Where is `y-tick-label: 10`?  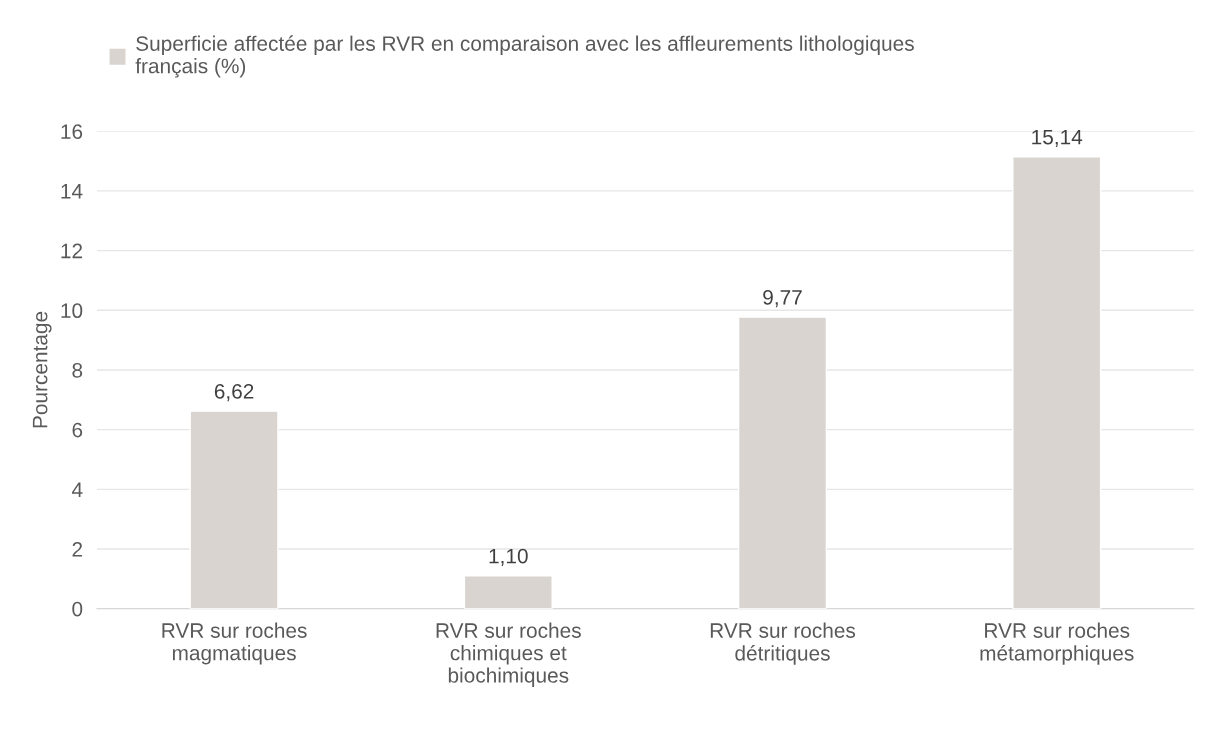
y-tick-label: 10 is located at coordinates (72, 311).